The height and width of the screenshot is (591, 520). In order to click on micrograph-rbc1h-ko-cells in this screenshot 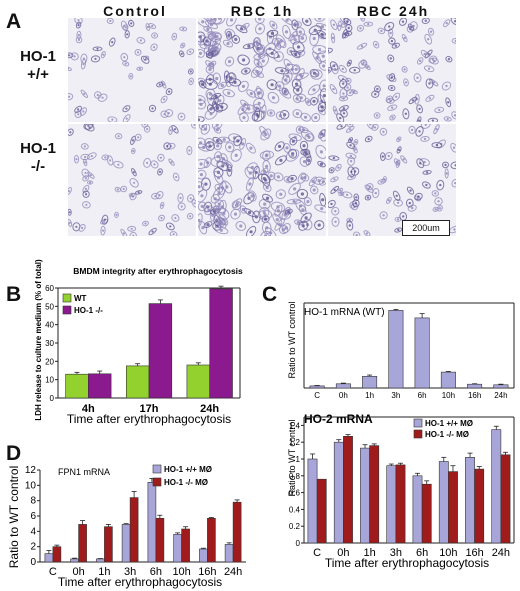, I will do `click(262, 180)`.